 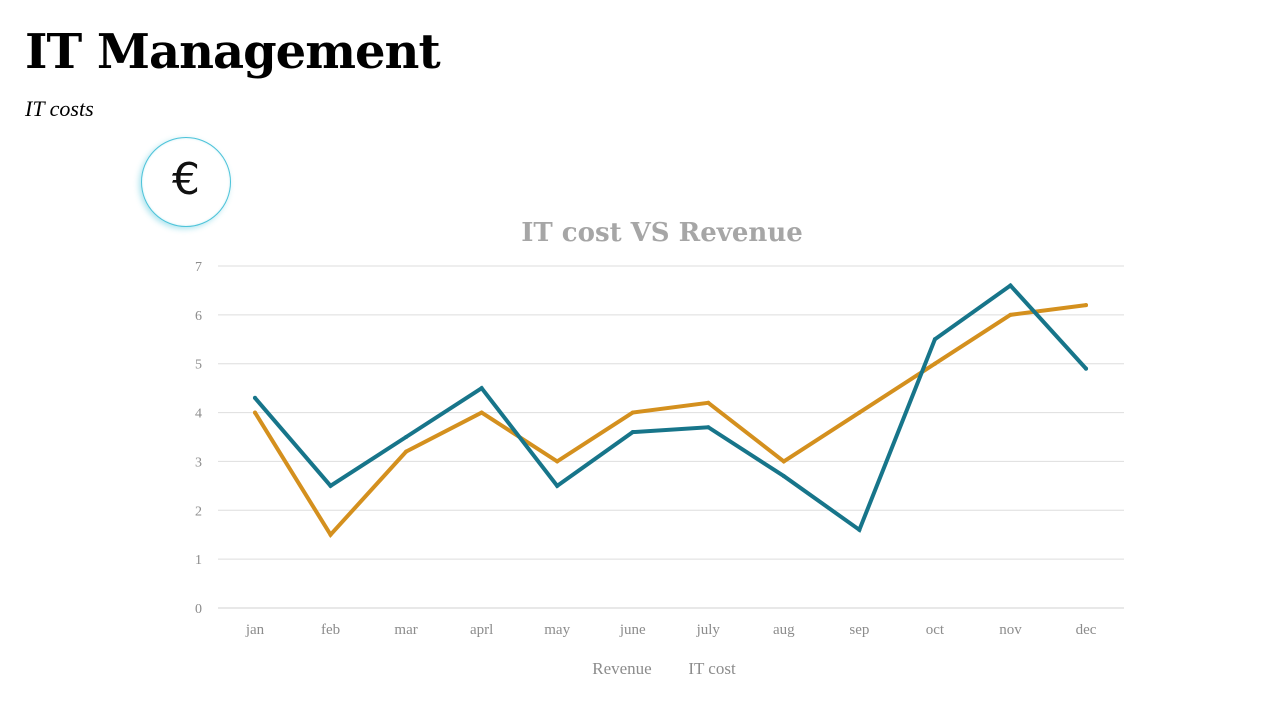 What do you see at coordinates (708, 630) in the screenshot?
I see `x-tick-label: july` at bounding box center [708, 630].